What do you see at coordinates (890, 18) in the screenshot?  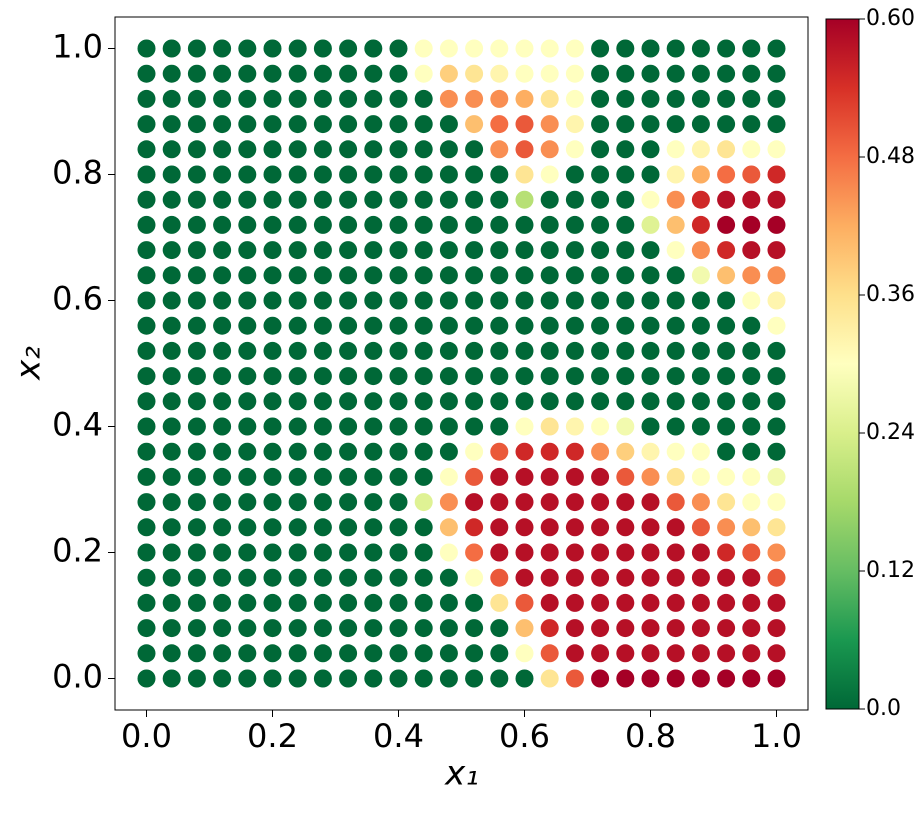 I see `colorbar-tick-label: 0.60` at bounding box center [890, 18].